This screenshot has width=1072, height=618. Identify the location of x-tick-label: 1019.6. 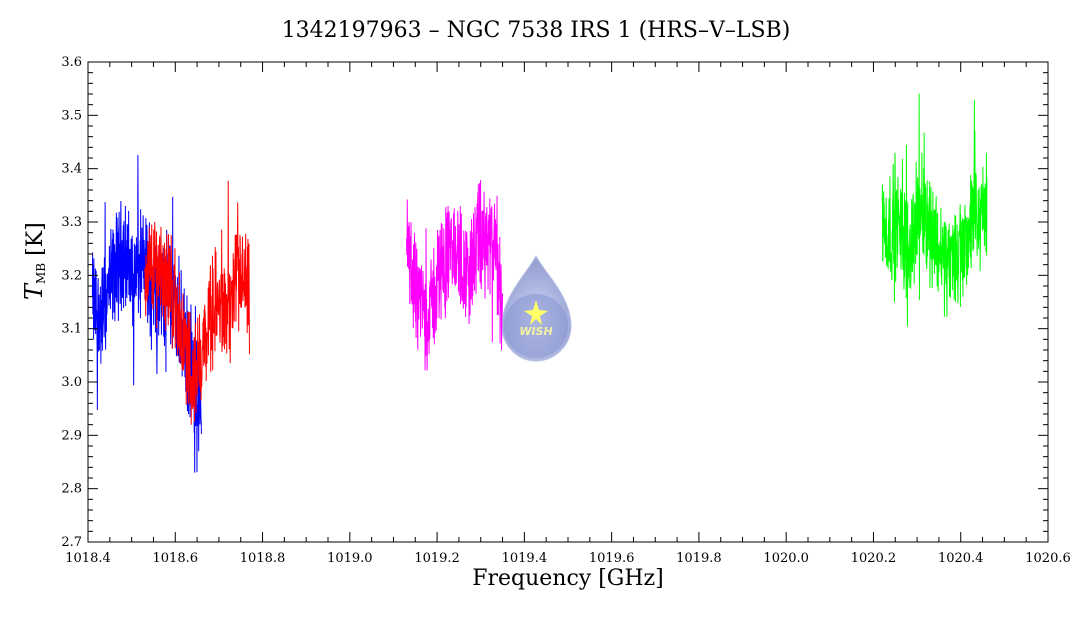
(612, 558).